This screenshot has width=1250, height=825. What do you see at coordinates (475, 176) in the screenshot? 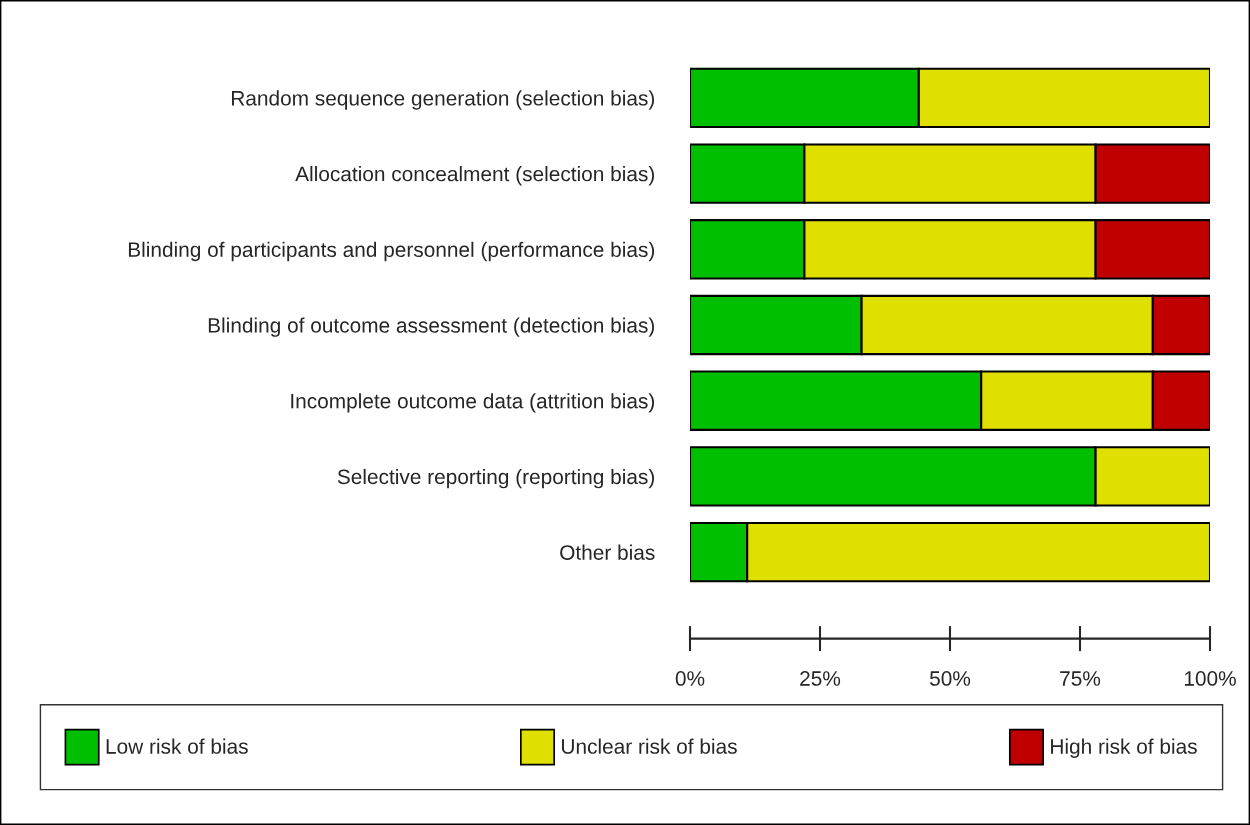
I see `y-tick-label: Allocation concealment (selection bias)` at bounding box center [475, 176].